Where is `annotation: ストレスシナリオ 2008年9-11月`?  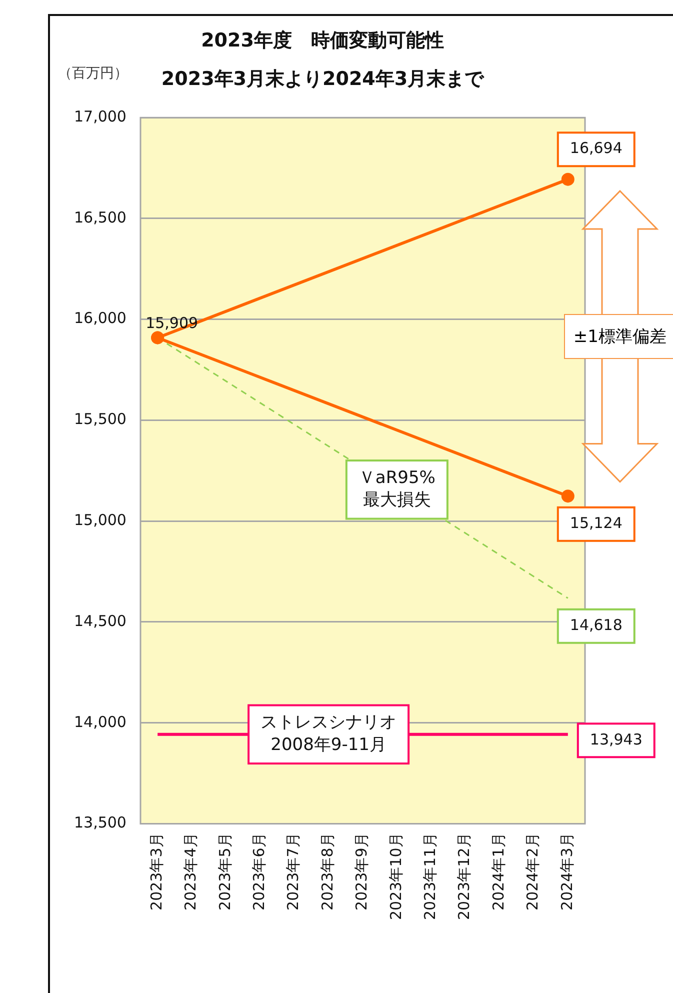
annotation: ストレスシナリオ 2008年9-11月 is located at coordinates (328, 733).